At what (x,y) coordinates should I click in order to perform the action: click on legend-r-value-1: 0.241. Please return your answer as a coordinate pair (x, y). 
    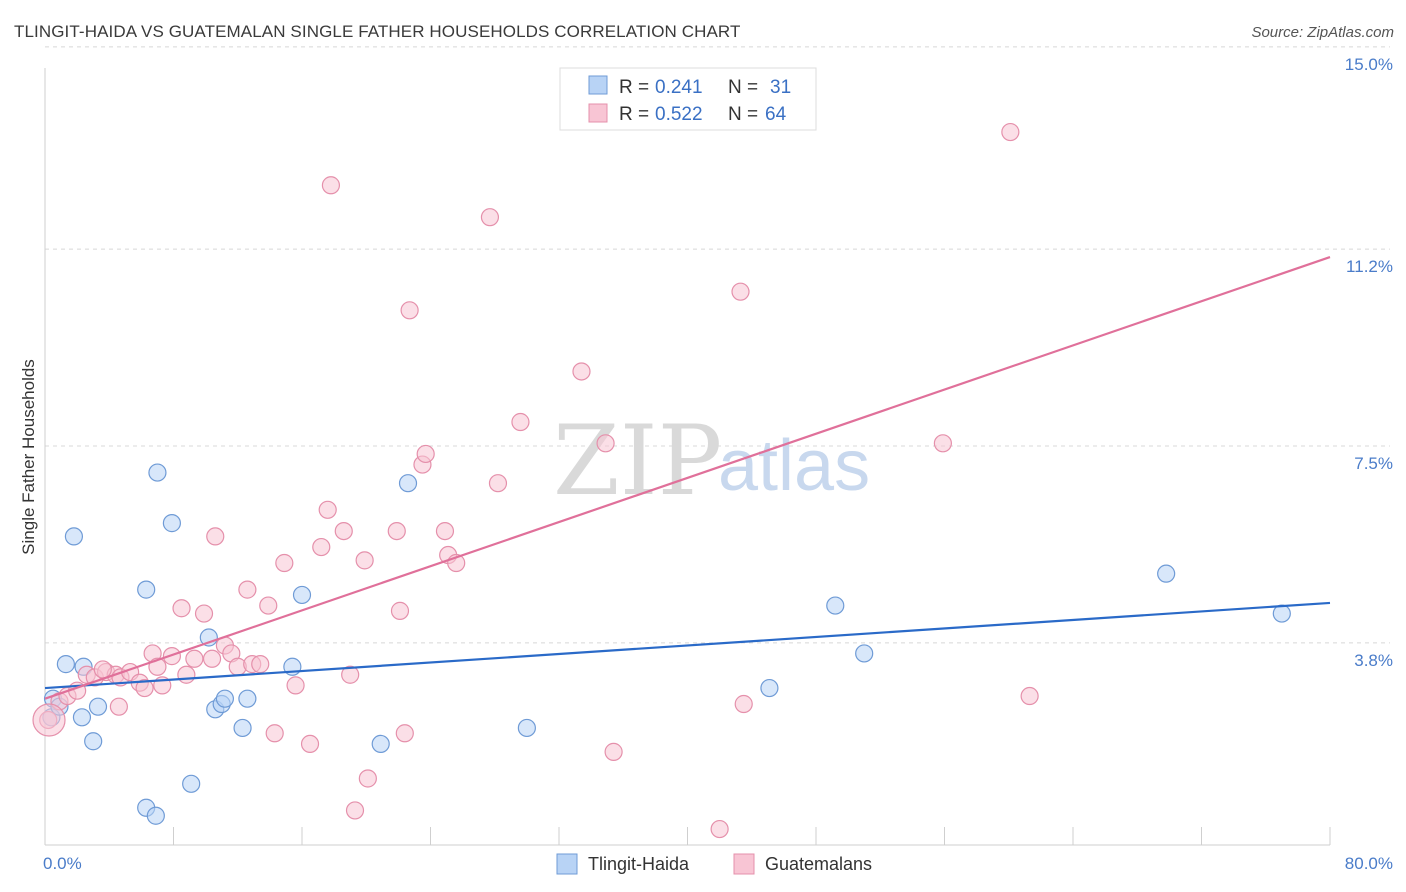
    Looking at the image, I should click on (679, 87).